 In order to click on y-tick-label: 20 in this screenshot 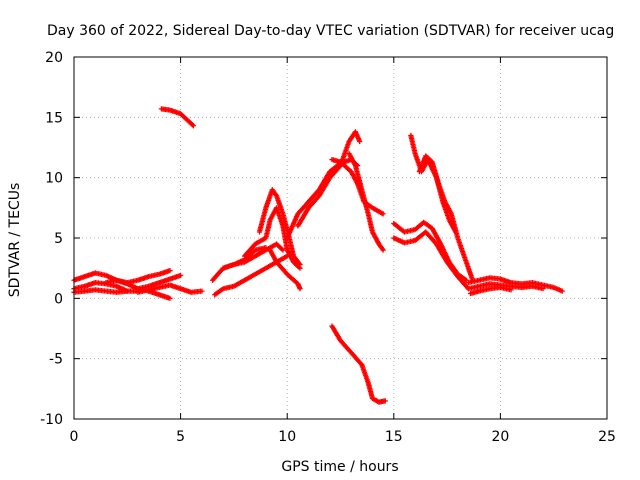, I will do `click(54, 58)`.